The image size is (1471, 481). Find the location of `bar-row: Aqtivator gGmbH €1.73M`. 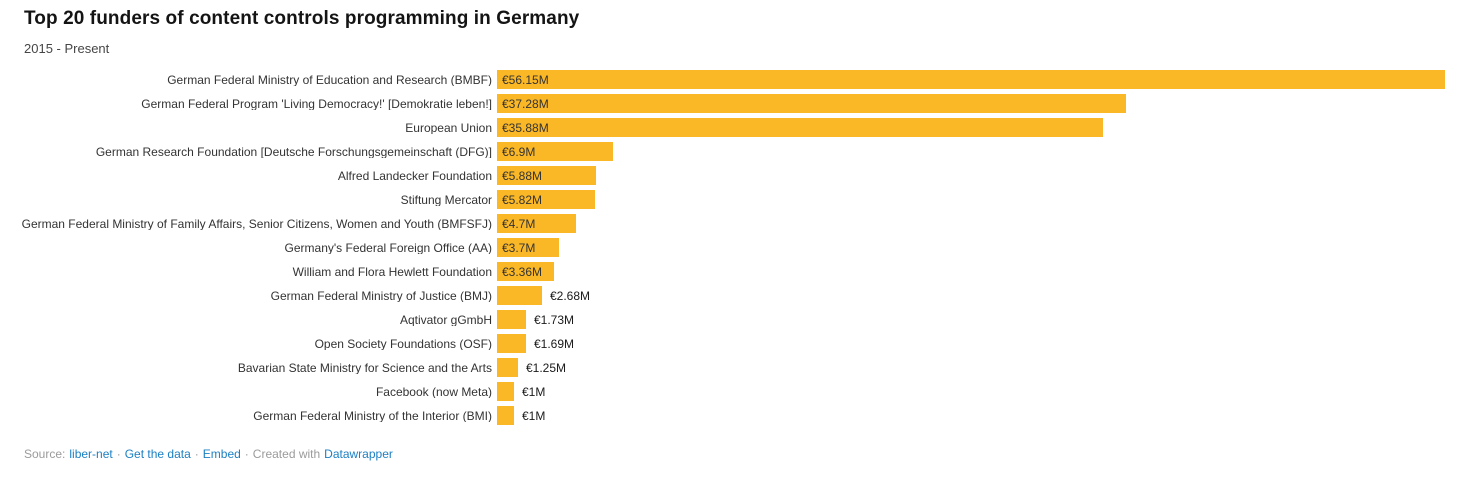

bar-row: Aqtivator gGmbH €1.73M is located at coordinates (735, 320).